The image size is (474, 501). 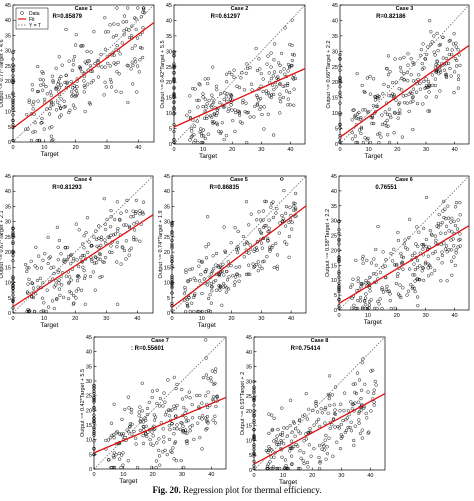 What do you see at coordinates (426, 150) in the screenshot?
I see `x-tick-label: 30` at bounding box center [426, 150].